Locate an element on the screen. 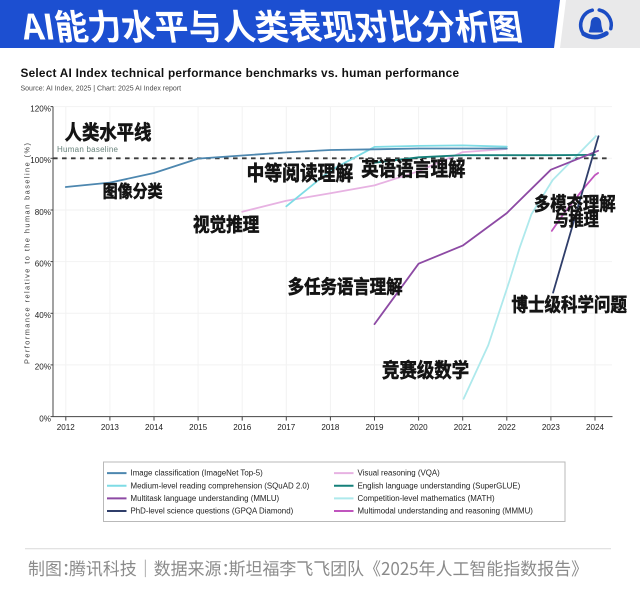 The image size is (640, 599). svg-text: 40% is located at coordinates (43, 315).